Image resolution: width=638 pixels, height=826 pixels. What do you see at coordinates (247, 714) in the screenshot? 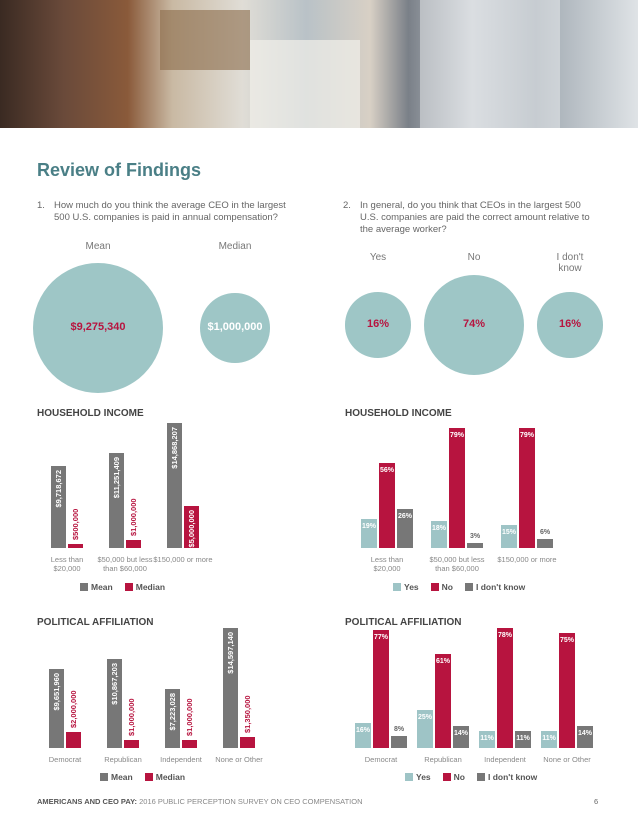
I see `value-label: $1,350,000` at bounding box center [247, 714].